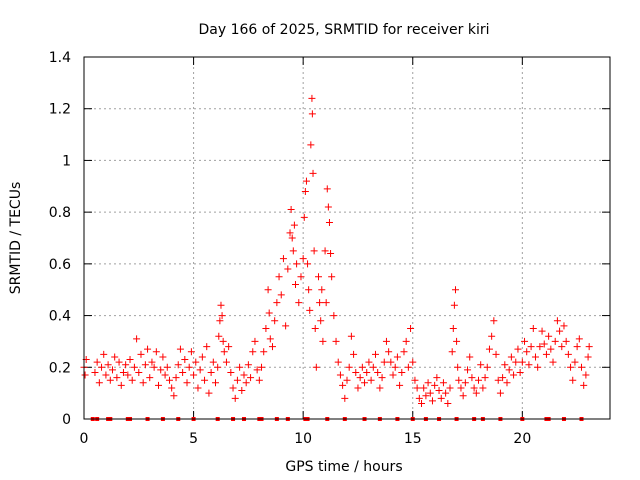 This screenshot has height=480, width=640. I want to click on y-tick-label: 0.8, so click(60, 213).